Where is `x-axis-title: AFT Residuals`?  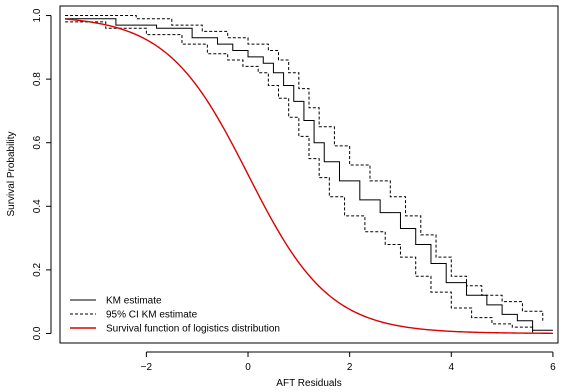 x-axis-title: AFT Residuals is located at coordinates (308, 383).